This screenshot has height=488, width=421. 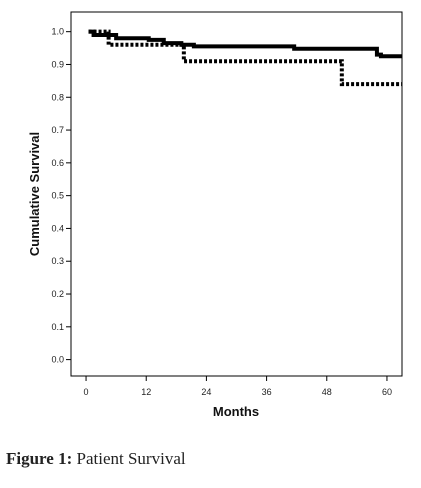 What do you see at coordinates (327, 392) in the screenshot?
I see `x-tick-label: 48` at bounding box center [327, 392].